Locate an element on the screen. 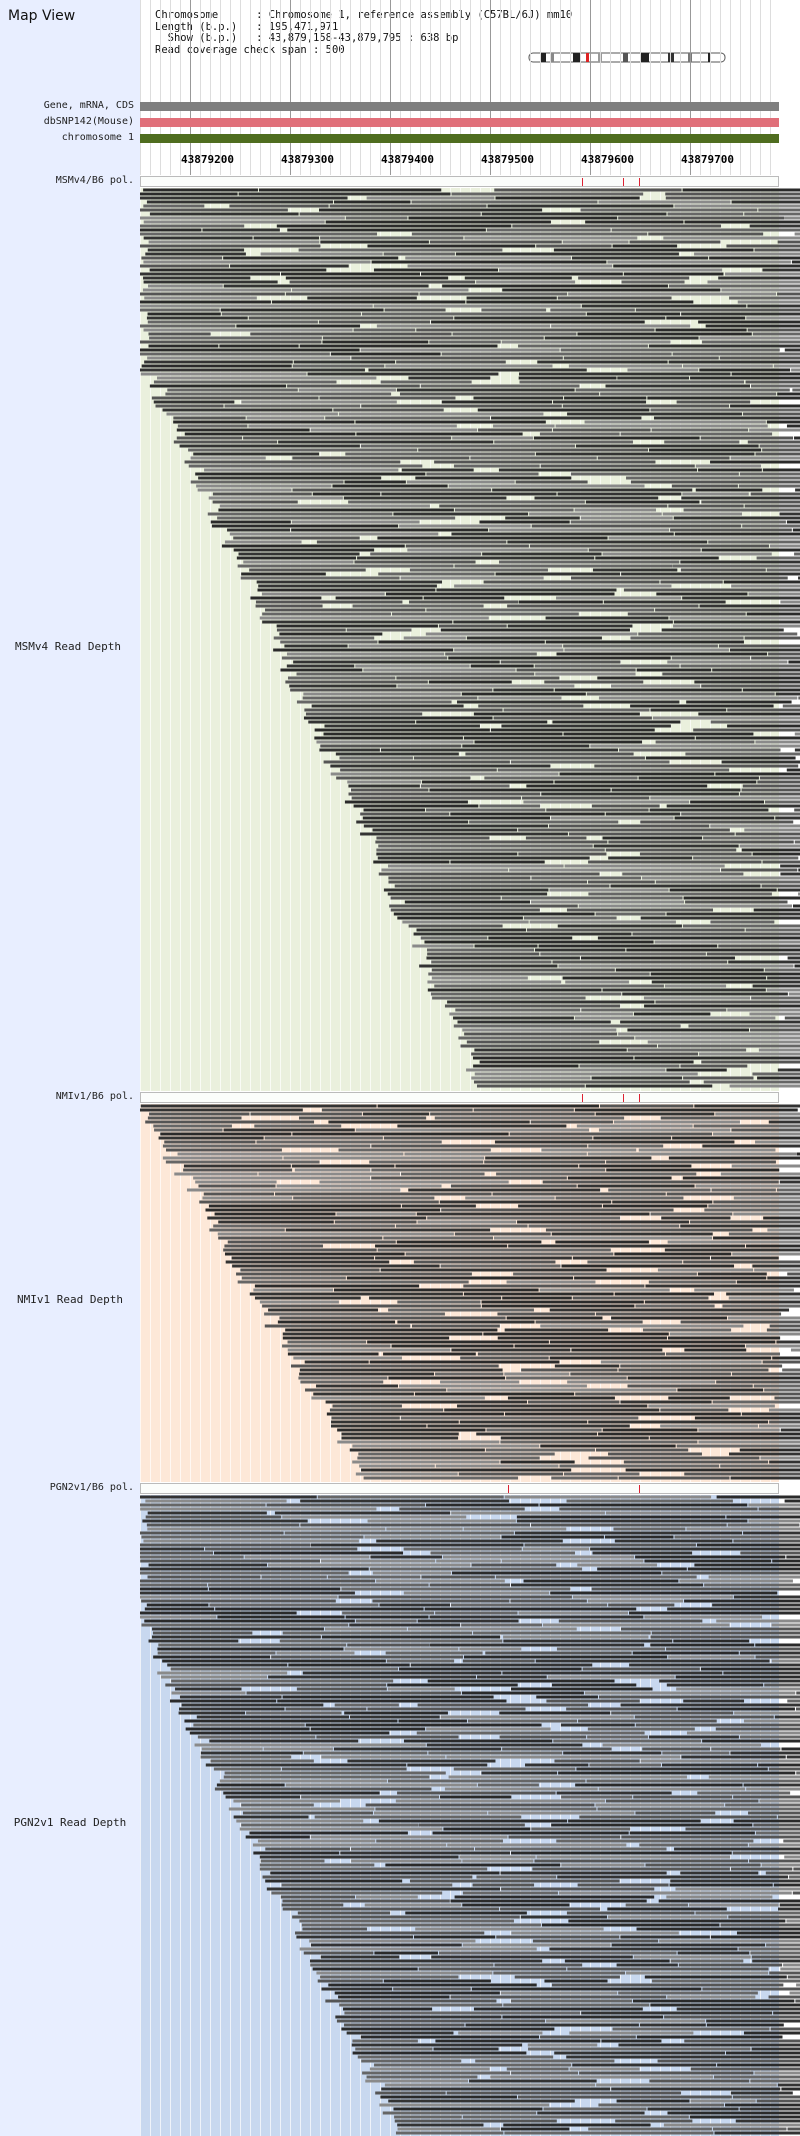 The image size is (800, 2136). nmi-polymorphism-track is located at coordinates (459, 1097).